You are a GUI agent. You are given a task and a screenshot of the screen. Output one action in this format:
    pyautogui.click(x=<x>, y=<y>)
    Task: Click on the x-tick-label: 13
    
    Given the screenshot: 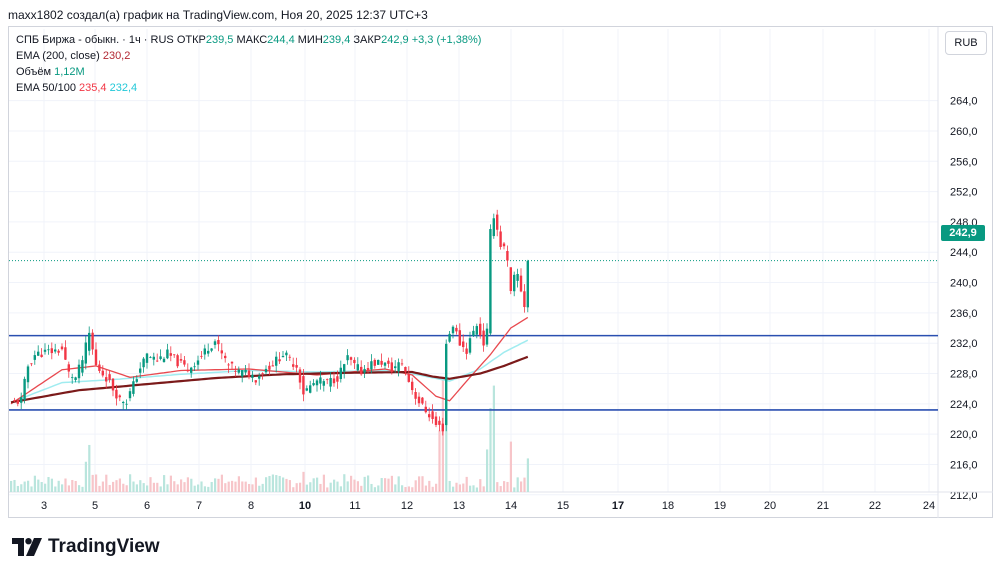 What is the action you would take?
    pyautogui.click(x=459, y=506)
    